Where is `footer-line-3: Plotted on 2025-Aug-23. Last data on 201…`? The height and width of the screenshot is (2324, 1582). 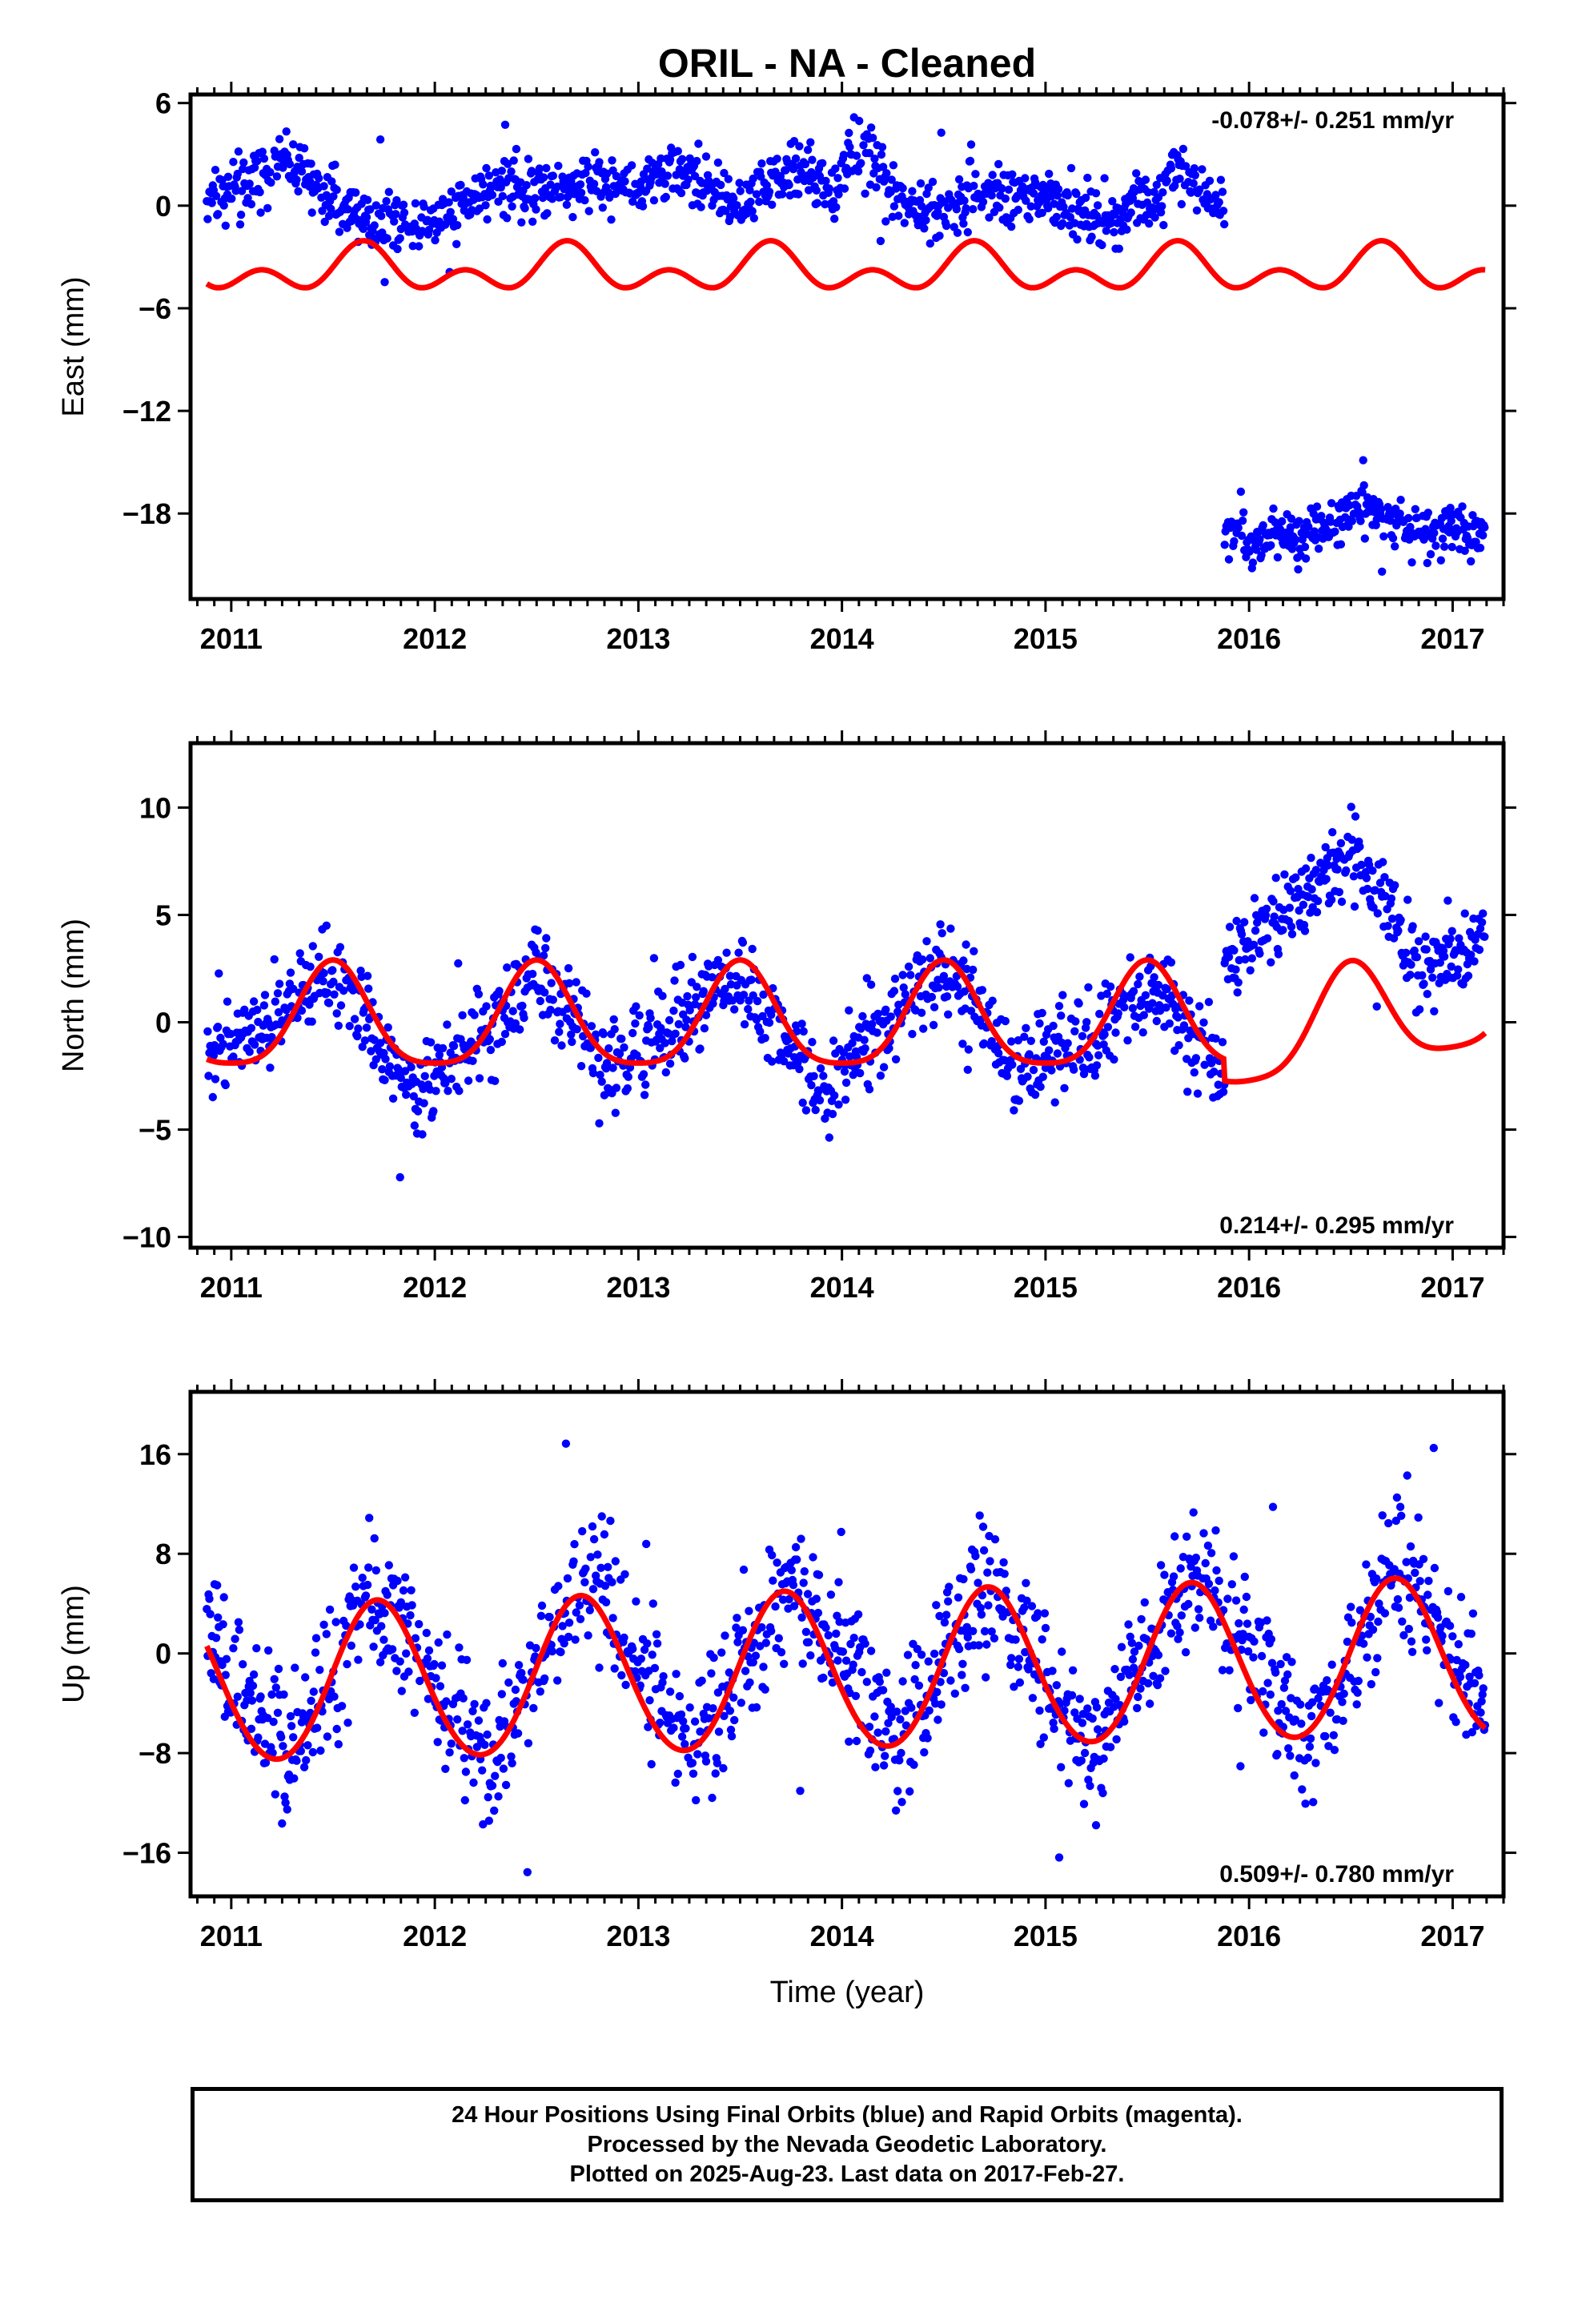
footer-line-3: Plotted on 2025-Aug-23. Last data on 201… is located at coordinates (847, 2174).